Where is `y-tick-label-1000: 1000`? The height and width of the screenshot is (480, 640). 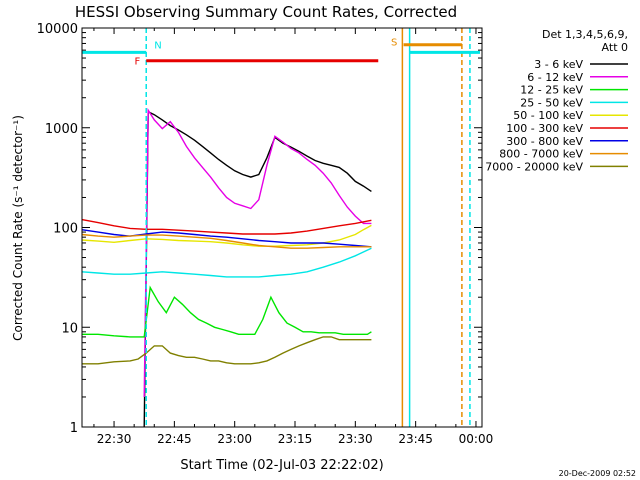
y-tick-label-1000: 1000 is located at coordinates (61, 129).